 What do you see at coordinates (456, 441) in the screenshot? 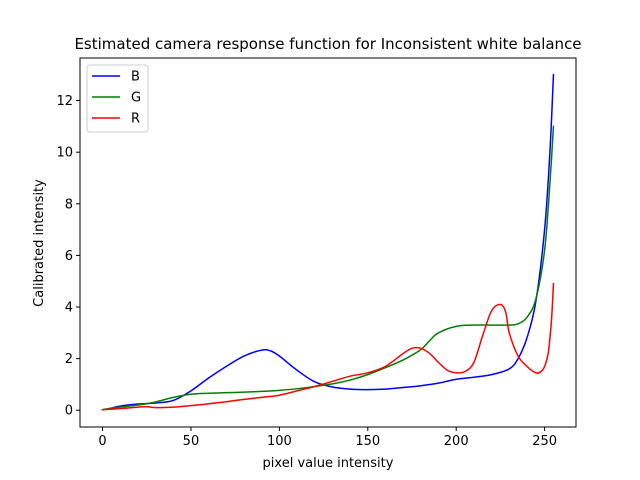
I see `x-tick-label: 200` at bounding box center [456, 441].